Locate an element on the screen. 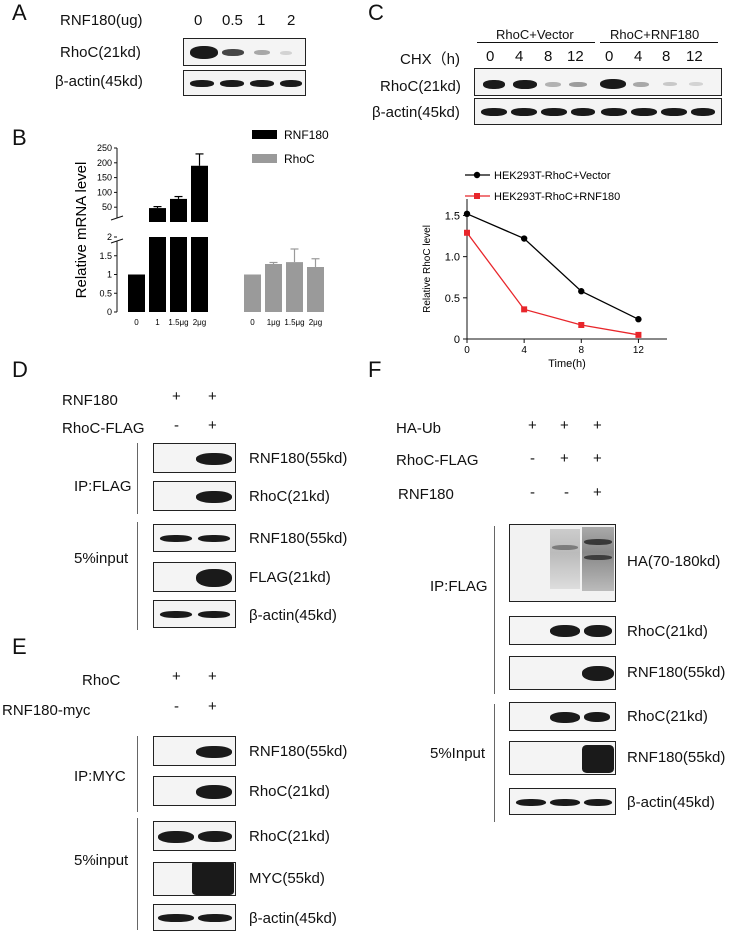  dose-2: 2 is located at coordinates (291, 20).